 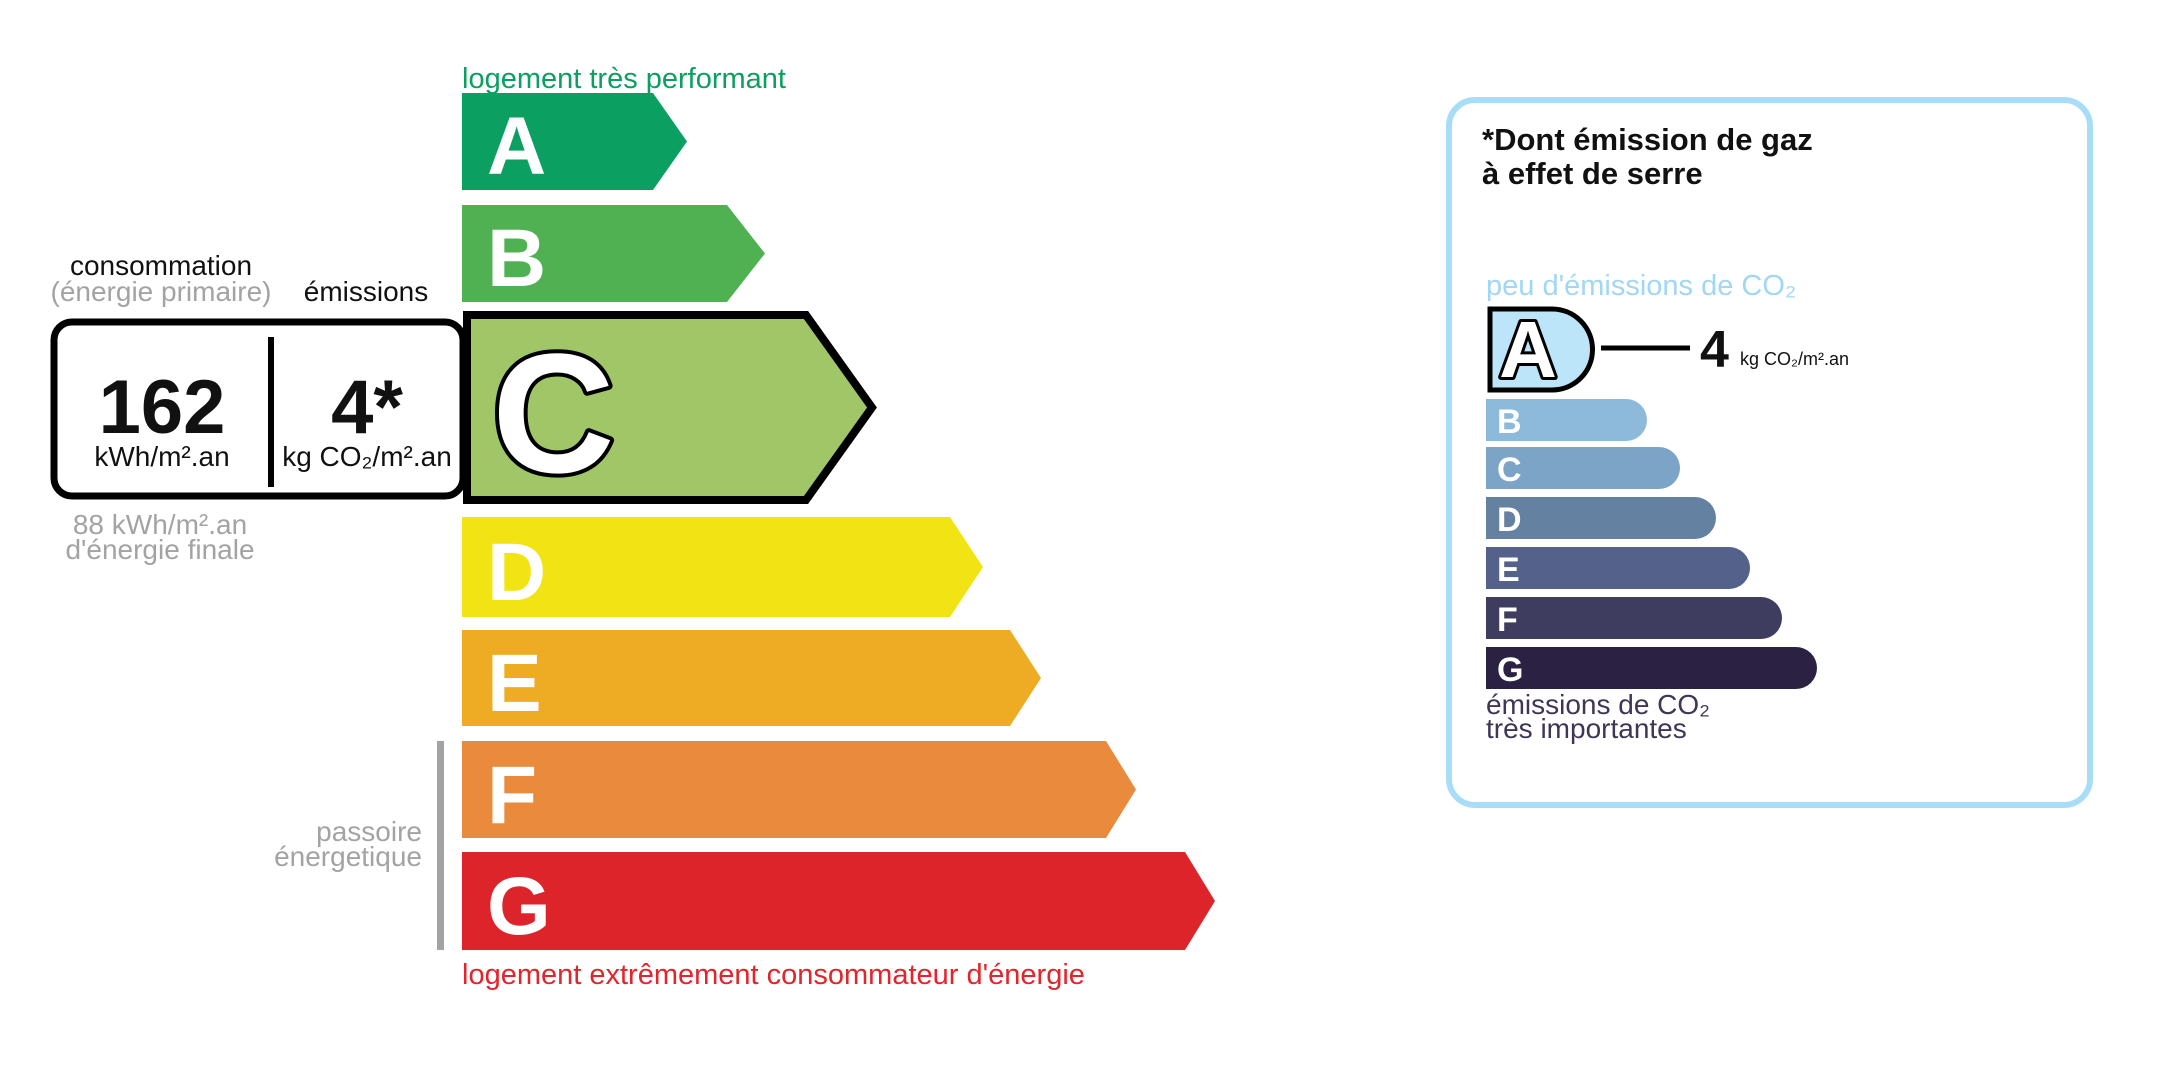 What do you see at coordinates (838, 901) in the screenshot?
I see `energy-arrow-g` at bounding box center [838, 901].